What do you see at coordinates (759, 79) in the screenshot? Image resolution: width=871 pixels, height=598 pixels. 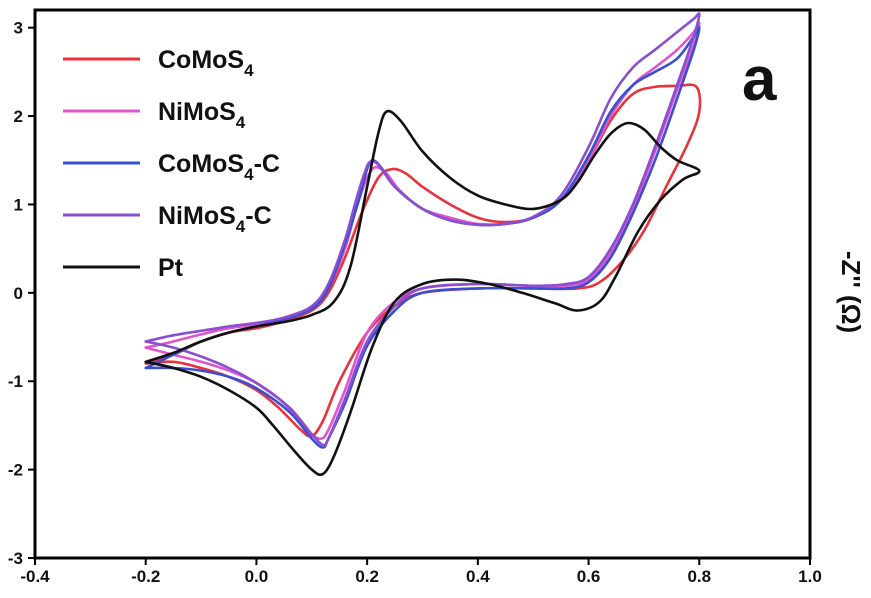 I see `panel-label: a` at bounding box center [759, 79].